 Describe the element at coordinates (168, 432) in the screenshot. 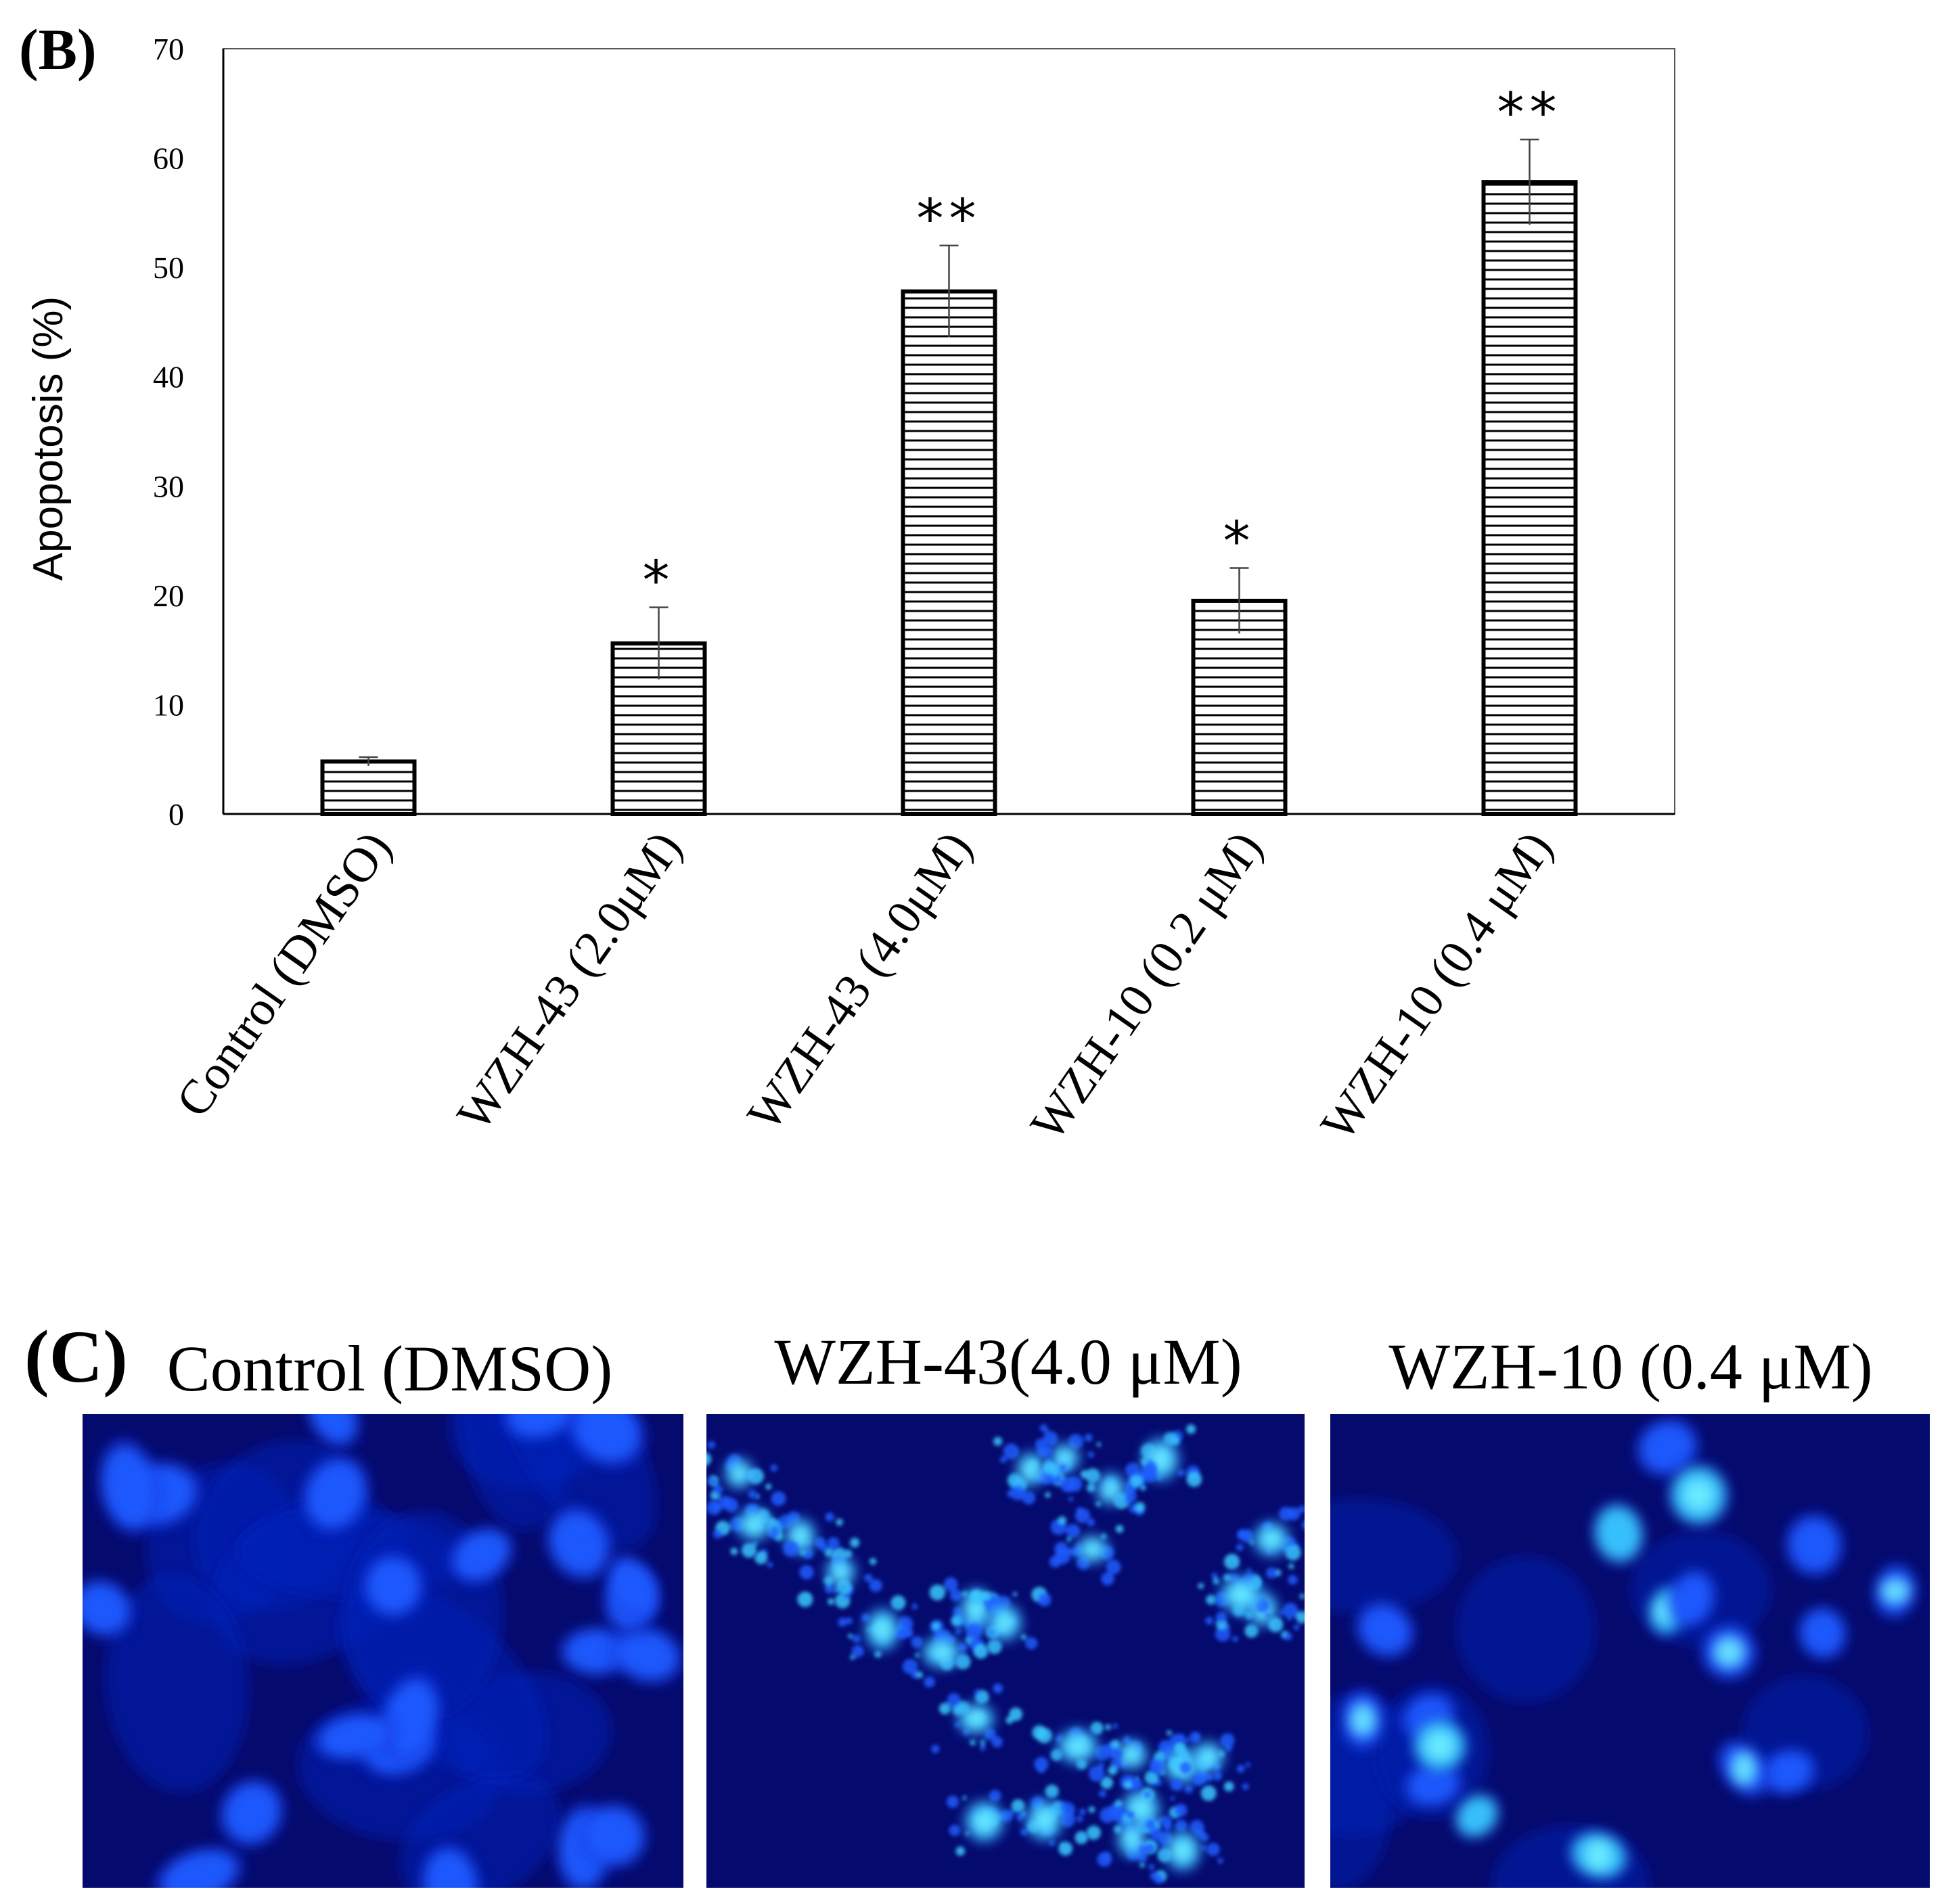

I see `y-axis-ticks: 0 10 20 30 40 50 60 70` at that location.